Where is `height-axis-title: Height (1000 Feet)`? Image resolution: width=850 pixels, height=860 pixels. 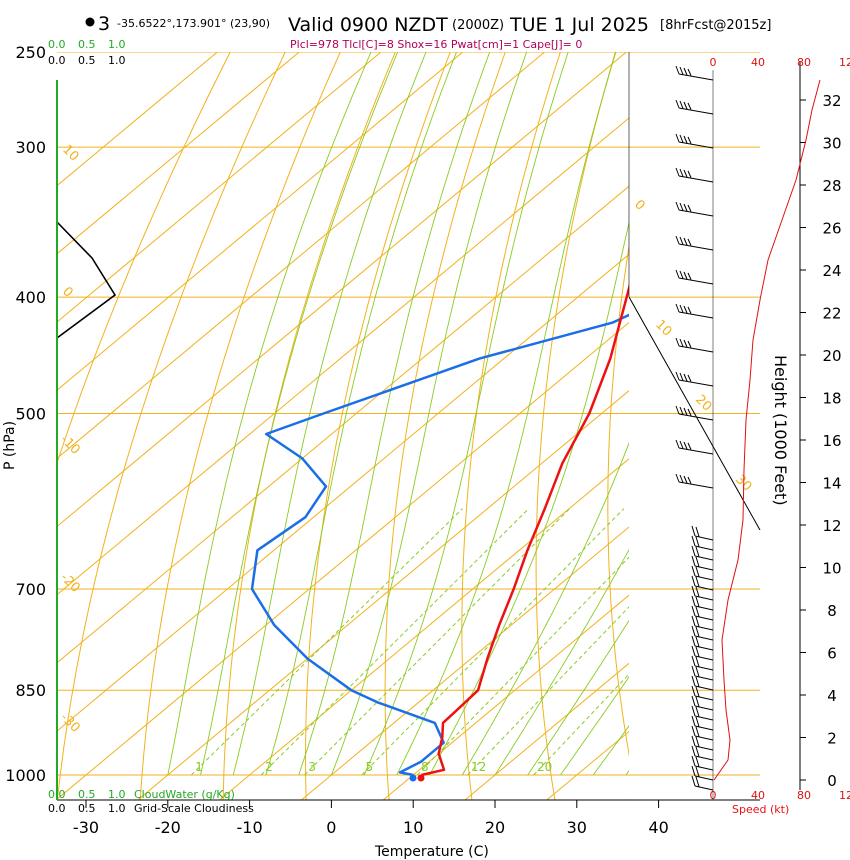 height-axis-title: Height (1000 Feet) is located at coordinates (780, 430).